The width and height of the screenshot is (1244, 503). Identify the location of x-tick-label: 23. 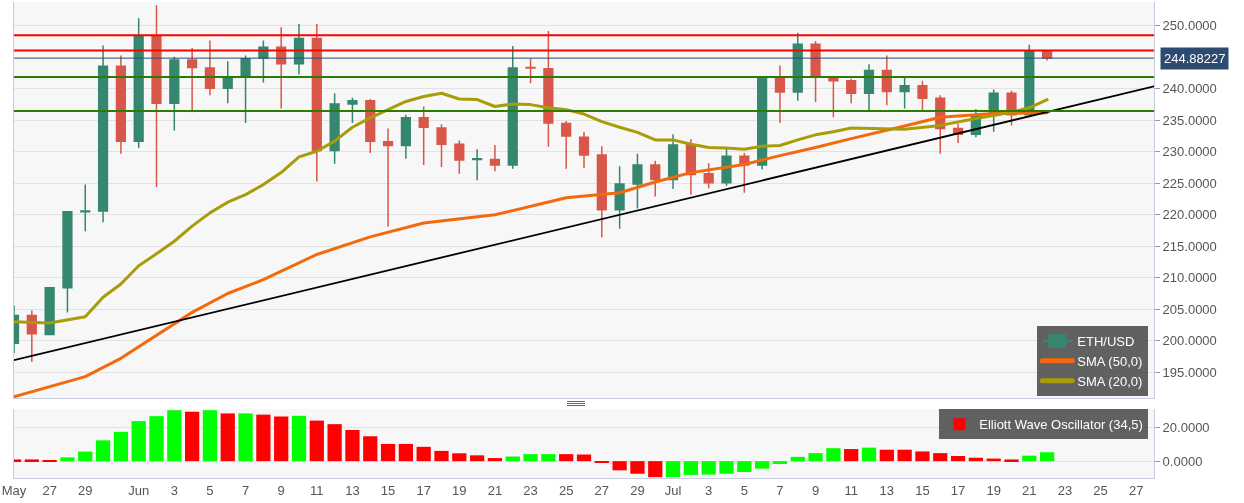
(1065, 490).